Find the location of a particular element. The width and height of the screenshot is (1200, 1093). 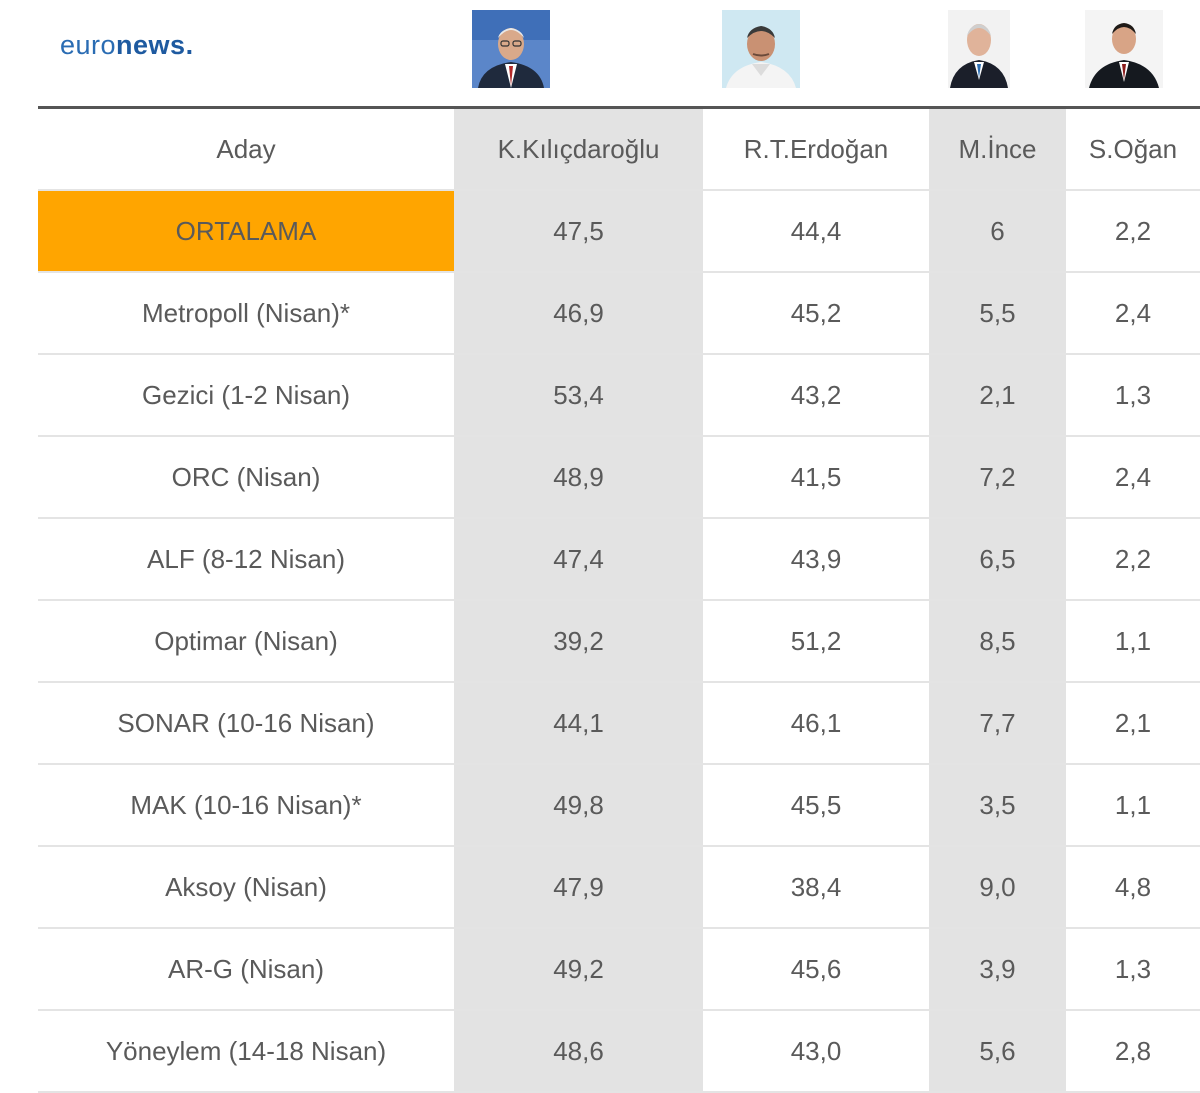

table-row: ORTALAMA 47,5 44,4 6 2,2 is located at coordinates (619, 231).